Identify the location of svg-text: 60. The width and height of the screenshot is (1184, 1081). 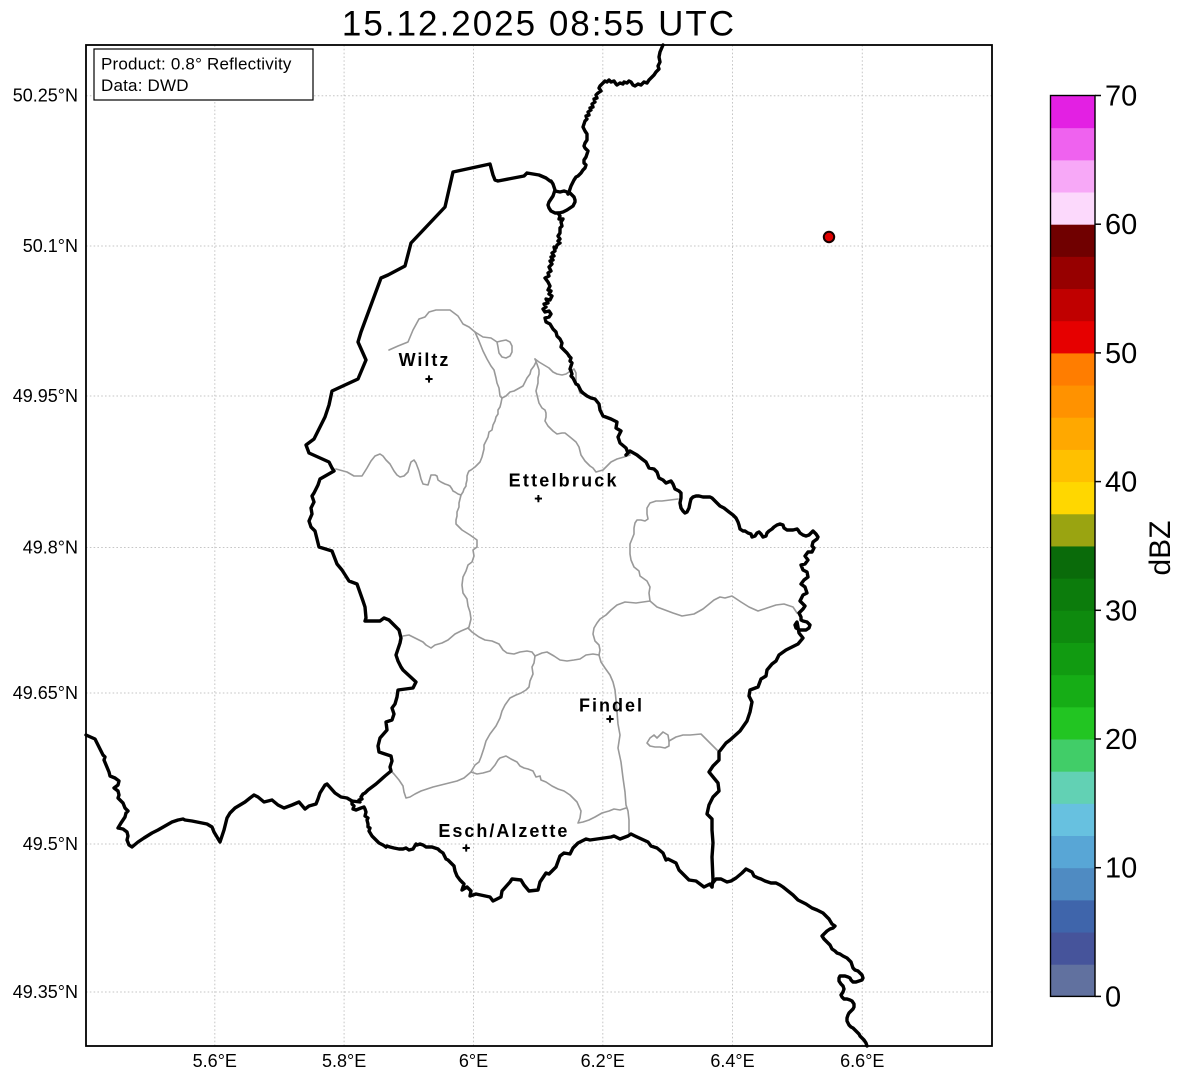
(1121, 225).